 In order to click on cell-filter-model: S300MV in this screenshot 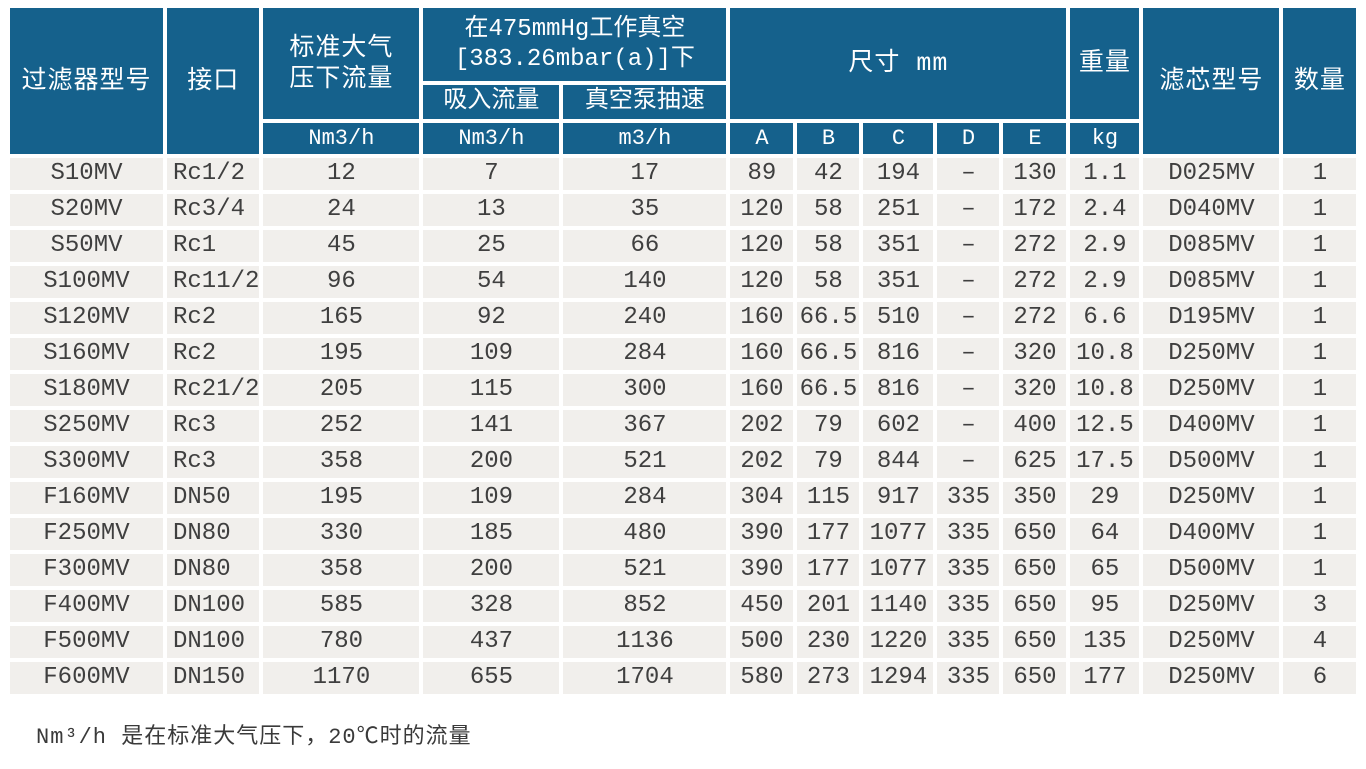, I will do `click(86, 462)`.